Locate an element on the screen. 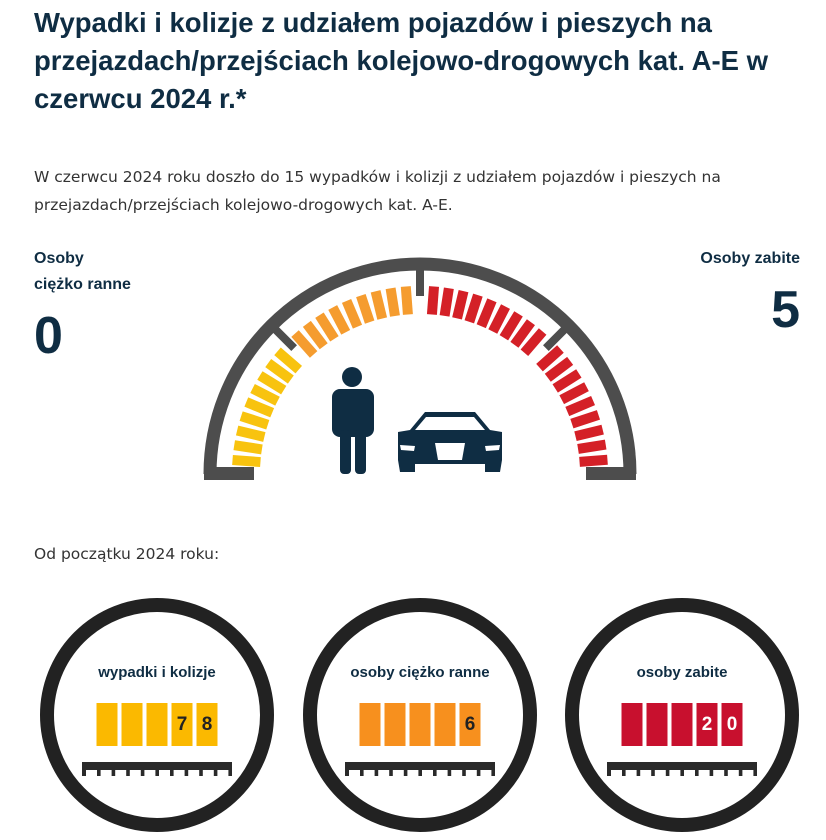 This screenshot has width=826, height=840. gauge-foot-right is located at coordinates (611, 473).